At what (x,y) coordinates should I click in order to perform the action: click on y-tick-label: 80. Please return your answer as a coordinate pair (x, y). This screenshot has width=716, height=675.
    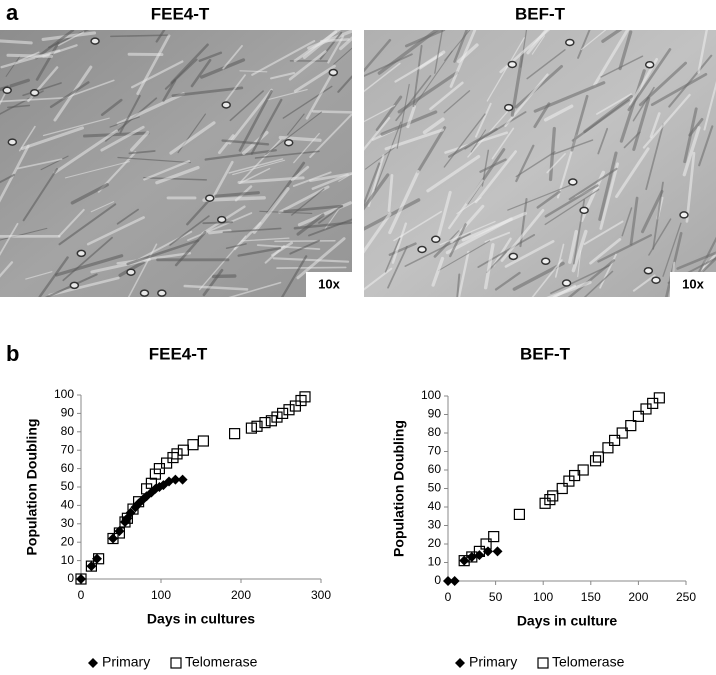
    Looking at the image, I should click on (435, 432).